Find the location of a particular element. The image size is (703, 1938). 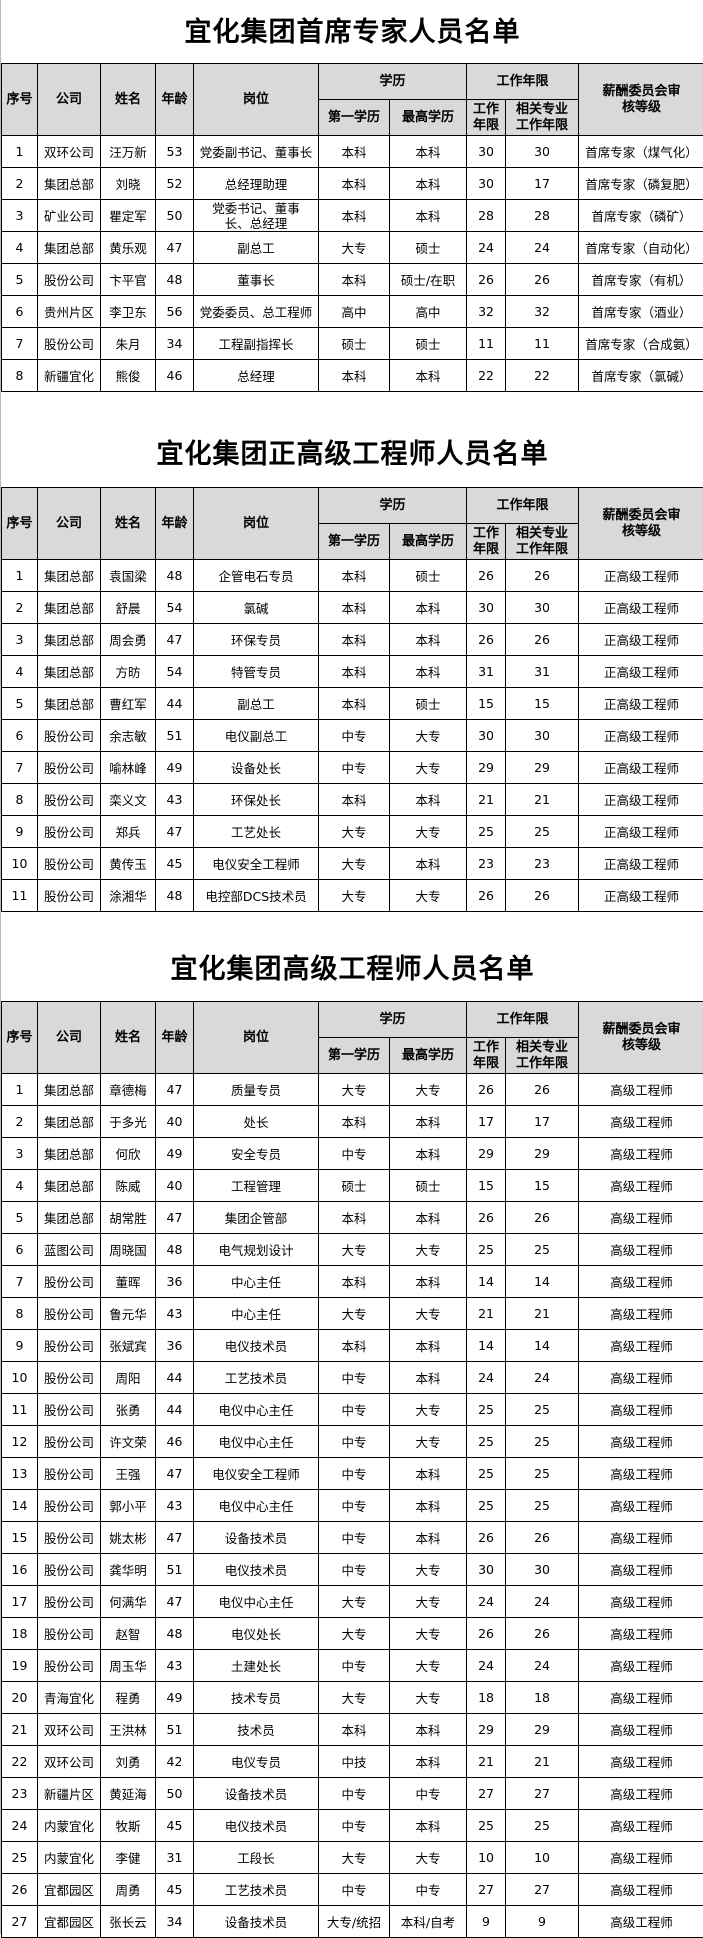

cell-no: 1 is located at coordinates (20, 1090).